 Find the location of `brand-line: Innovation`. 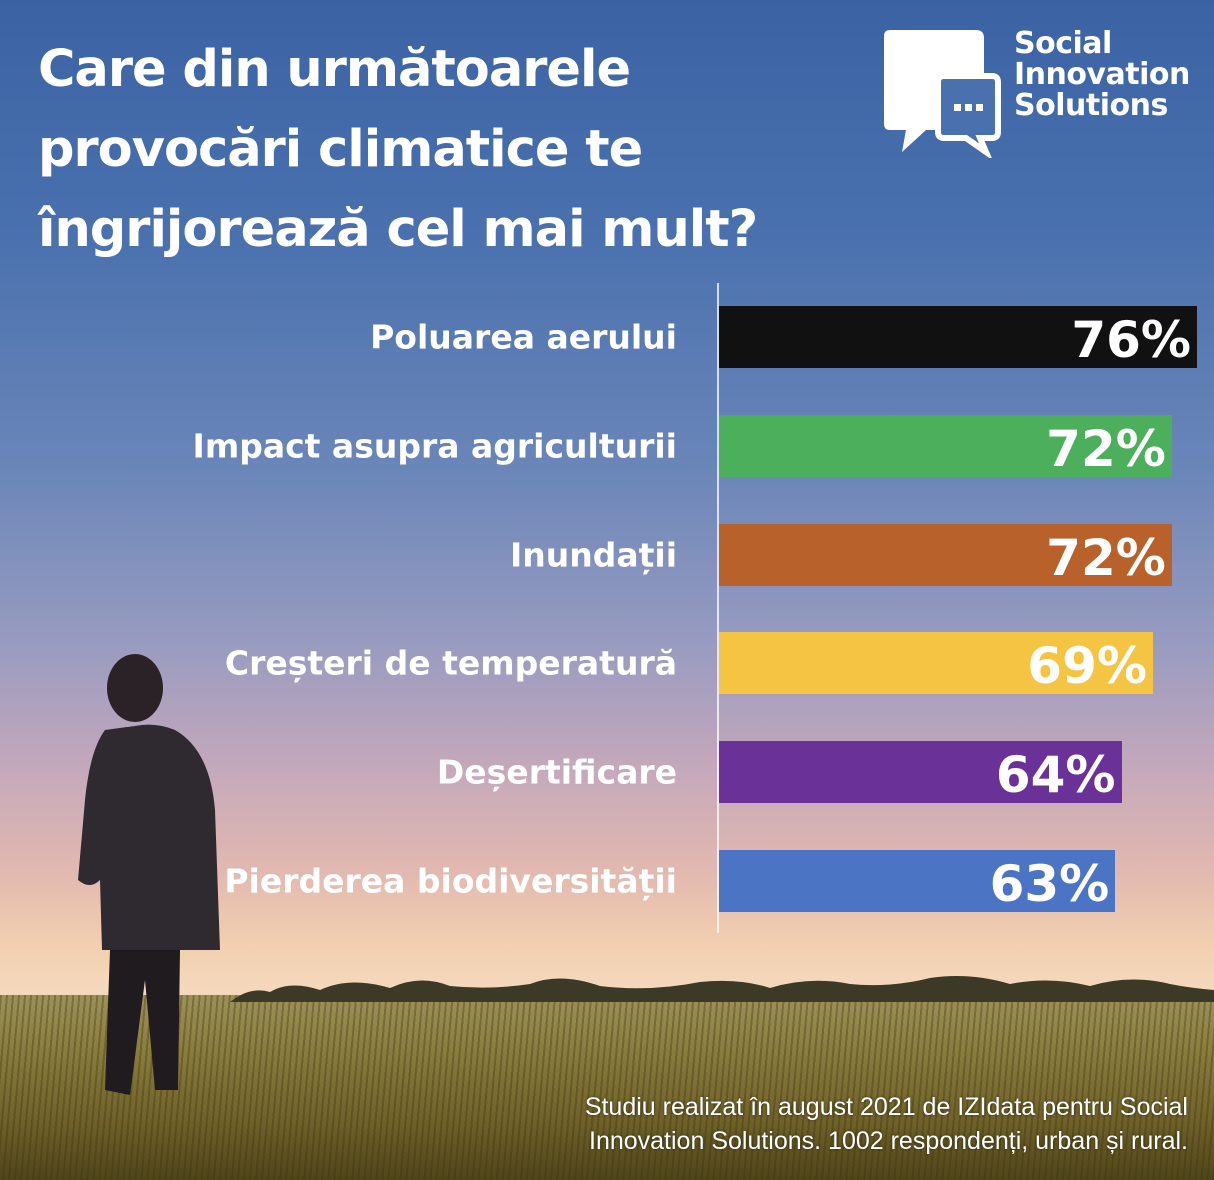

brand-line: Innovation is located at coordinates (1102, 74).